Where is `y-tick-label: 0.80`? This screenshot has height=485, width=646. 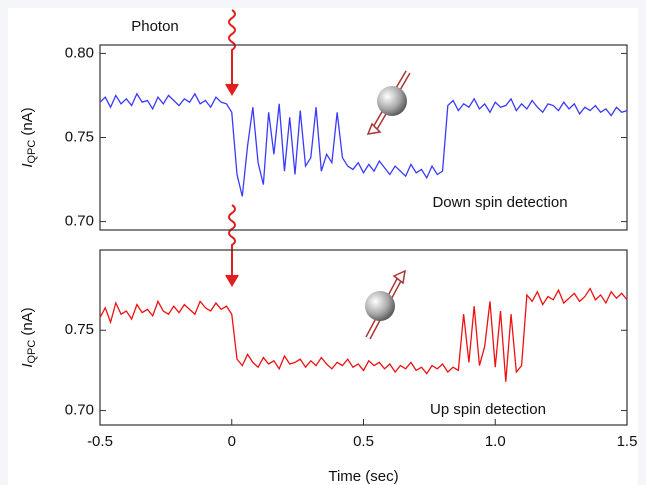
y-tick-label: 0.80 is located at coordinates (79, 52).